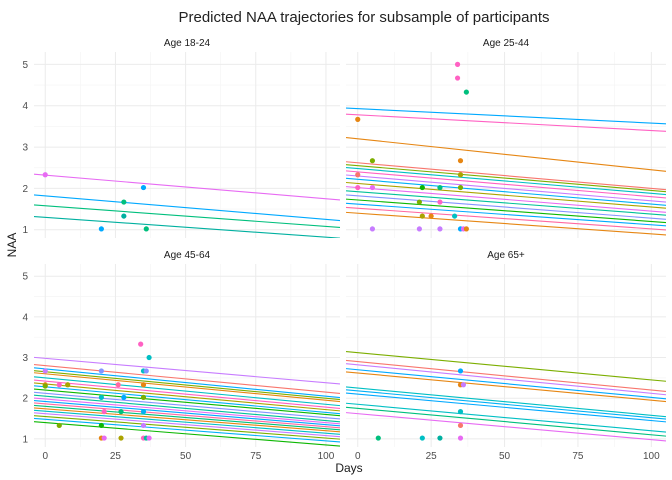 The image size is (672, 480). What do you see at coordinates (25, 317) in the screenshot?
I see `y-tick-label: 4` at bounding box center [25, 317].